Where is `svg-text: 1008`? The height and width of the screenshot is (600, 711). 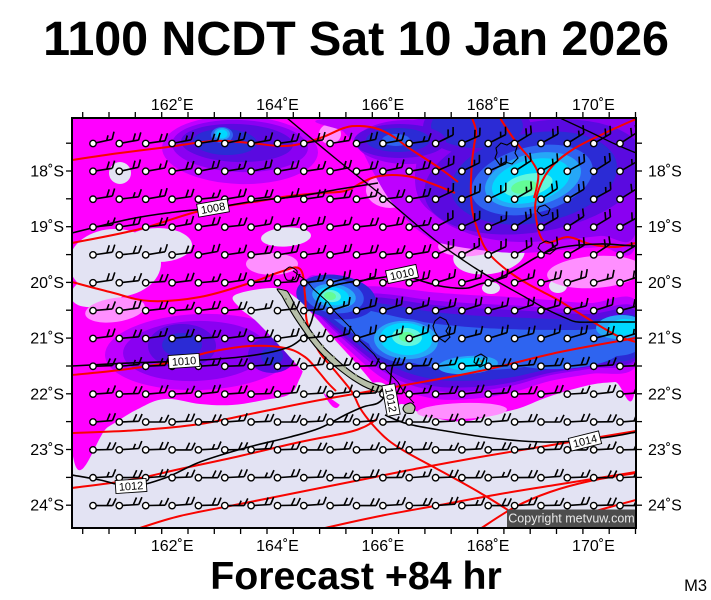 svg-text: 1008 is located at coordinates (213, 209).